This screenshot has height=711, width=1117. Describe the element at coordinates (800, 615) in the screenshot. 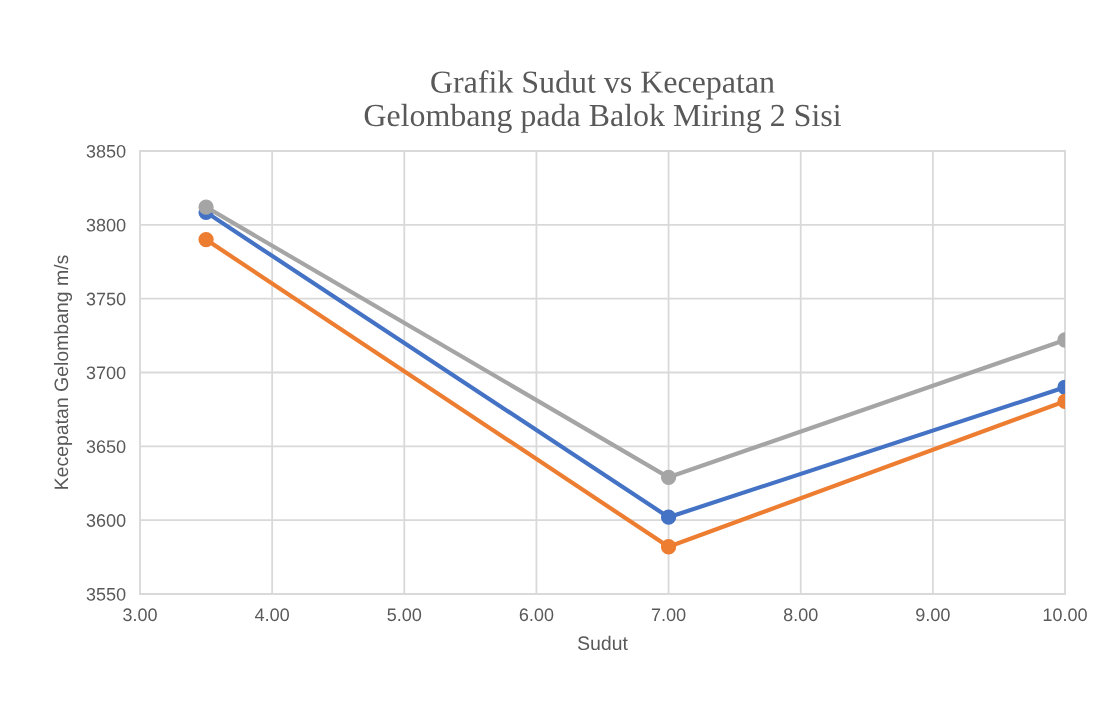

I see `x-tick-label: 8.00` at that location.